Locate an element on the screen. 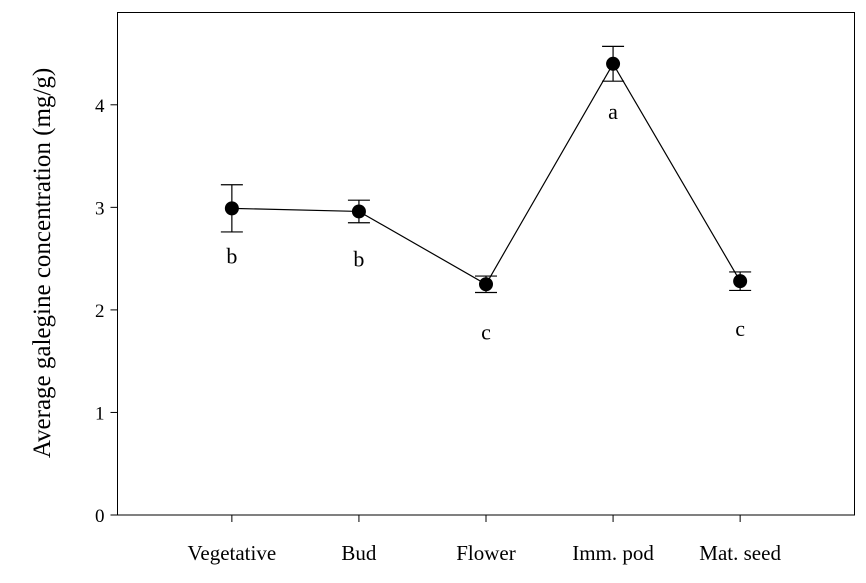 Image resolution: width=866 pixels, height=583 pixels. annotation: a is located at coordinates (613, 111).